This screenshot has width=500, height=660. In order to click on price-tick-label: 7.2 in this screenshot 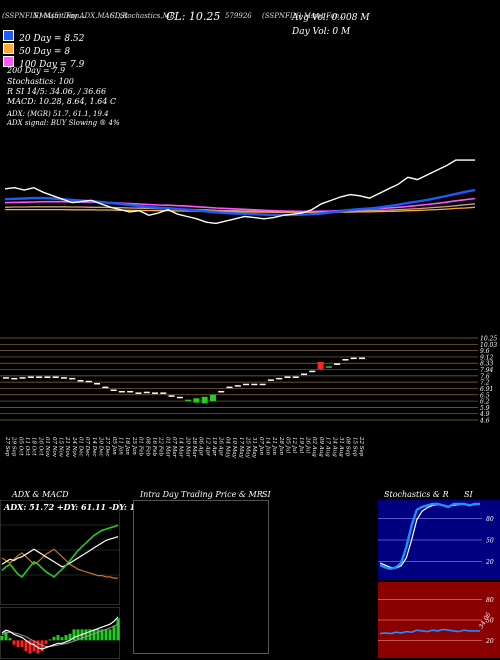, I will do `click(485, 383)`.